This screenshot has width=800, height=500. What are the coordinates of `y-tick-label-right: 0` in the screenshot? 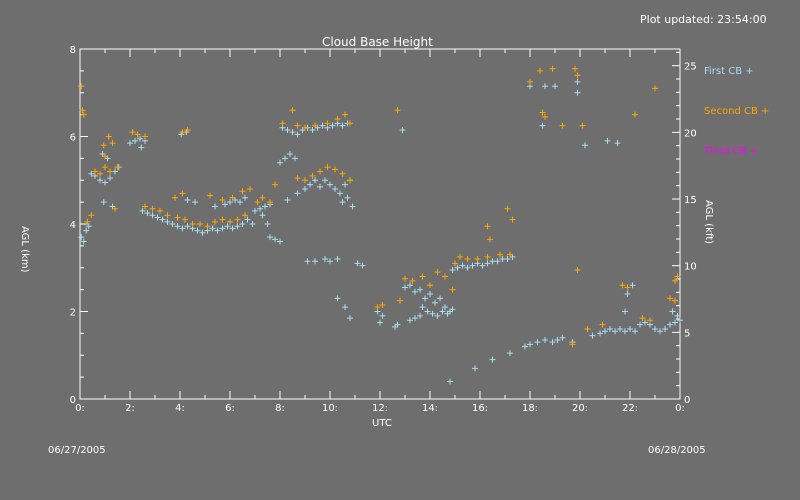 It's located at (687, 400).